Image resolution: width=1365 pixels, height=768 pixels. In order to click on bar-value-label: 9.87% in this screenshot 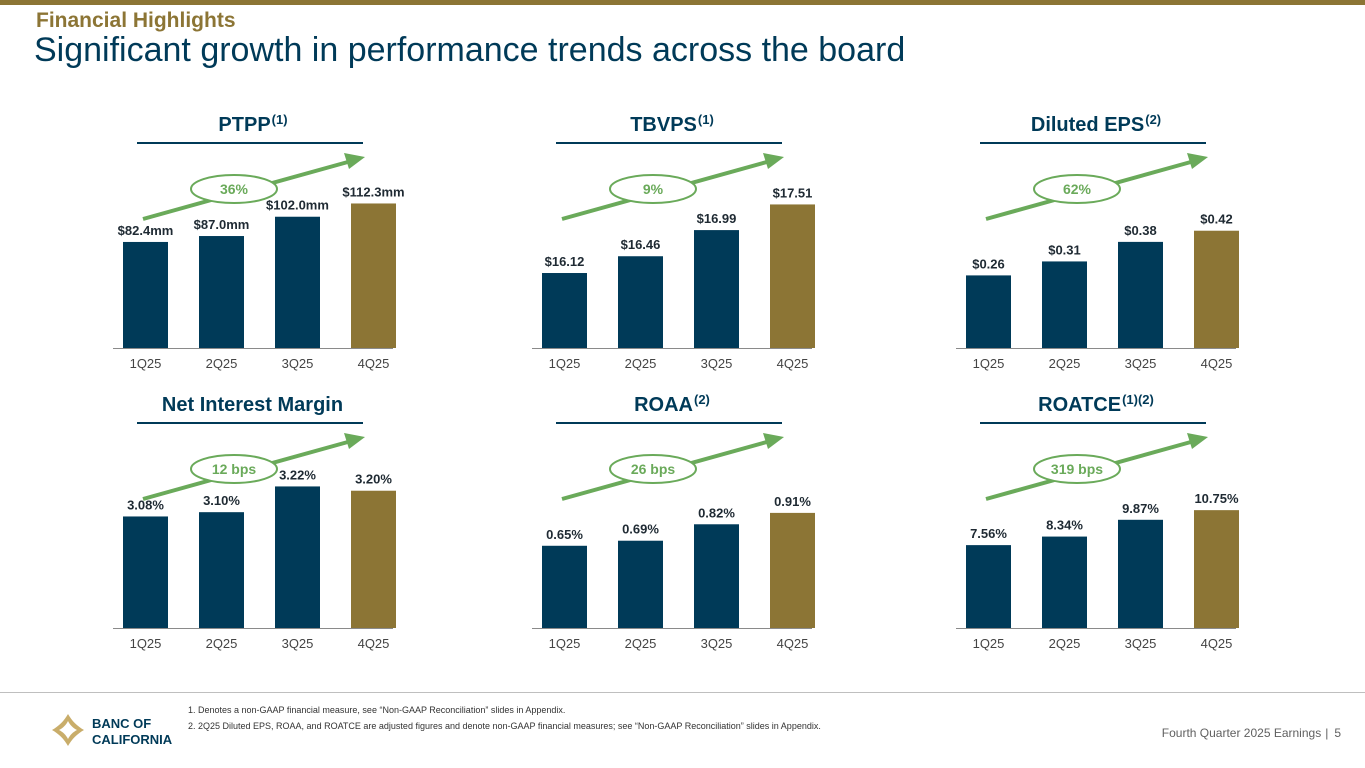, I will do `click(1140, 508)`.